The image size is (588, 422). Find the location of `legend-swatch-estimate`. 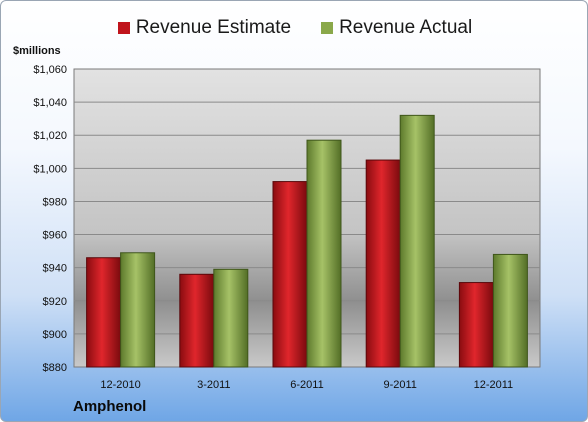

legend-swatch-estimate is located at coordinates (123, 28).